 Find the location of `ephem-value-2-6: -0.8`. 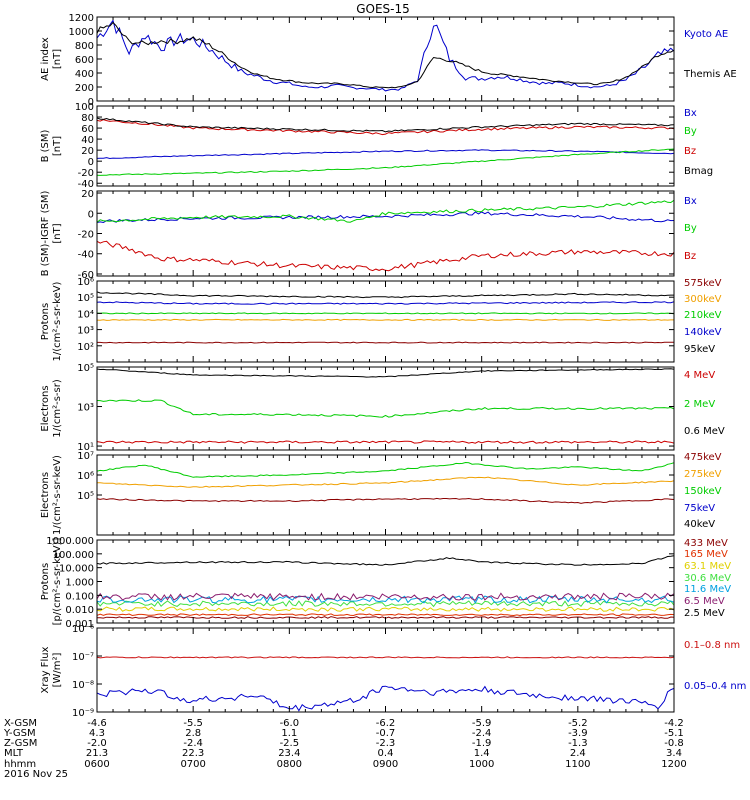

ephem-value-2-6: -0.8 is located at coordinates (674, 743).